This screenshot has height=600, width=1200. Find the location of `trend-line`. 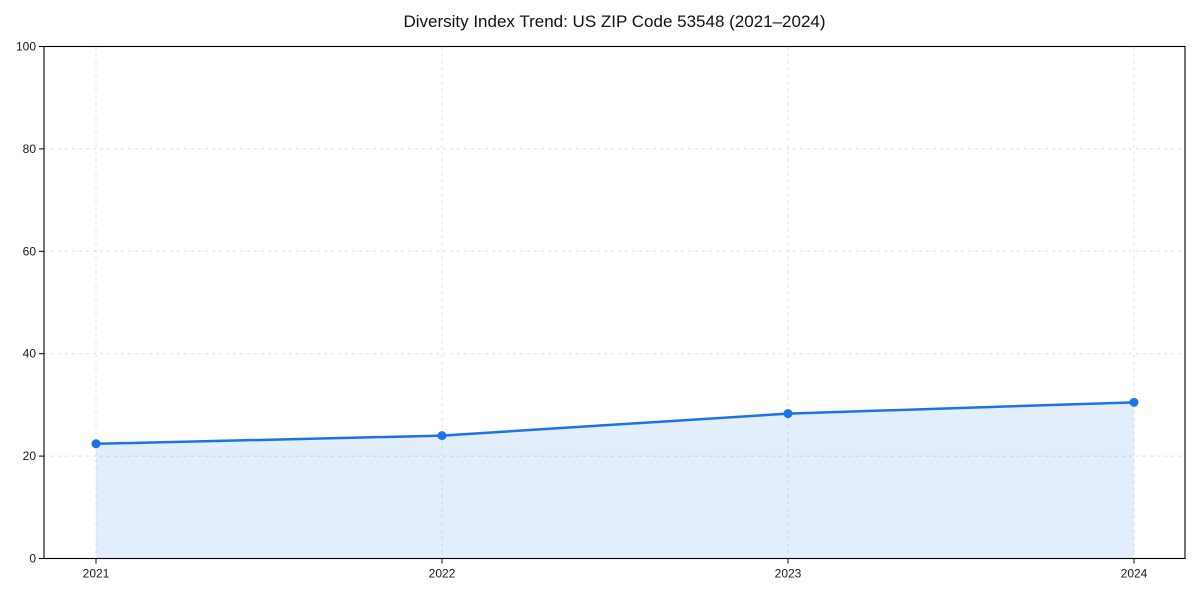

trend-line is located at coordinates (615, 423).